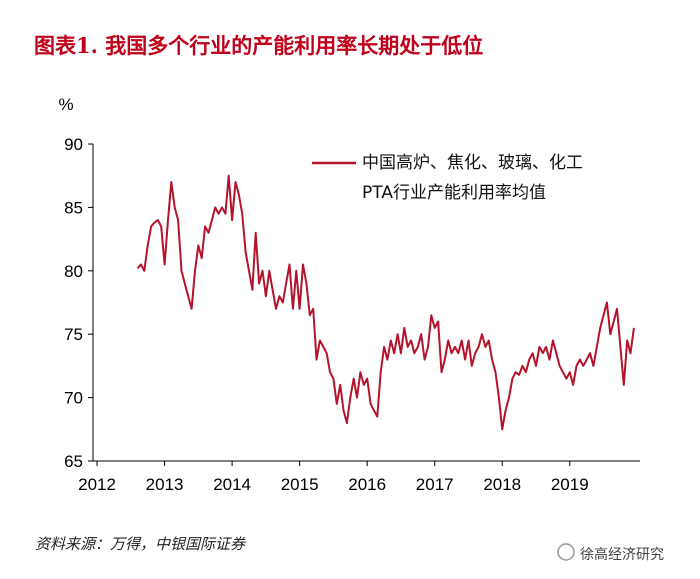  Describe the element at coordinates (622, 555) in the screenshot. I see `watermark: 徐高经济研究` at that location.